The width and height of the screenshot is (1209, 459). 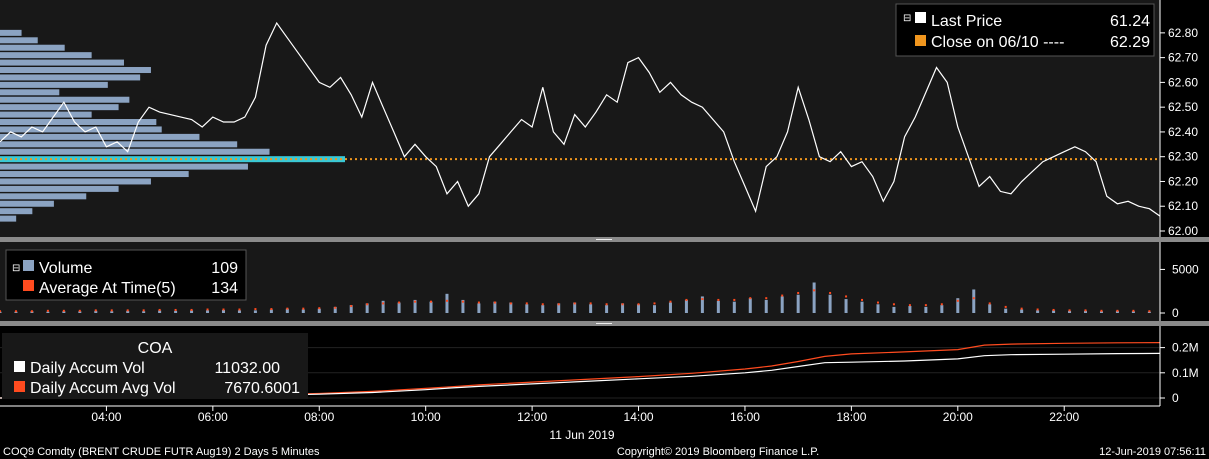 What do you see at coordinates (19, 366) in the screenshot?
I see `accum-vol-swatch` at bounding box center [19, 366].